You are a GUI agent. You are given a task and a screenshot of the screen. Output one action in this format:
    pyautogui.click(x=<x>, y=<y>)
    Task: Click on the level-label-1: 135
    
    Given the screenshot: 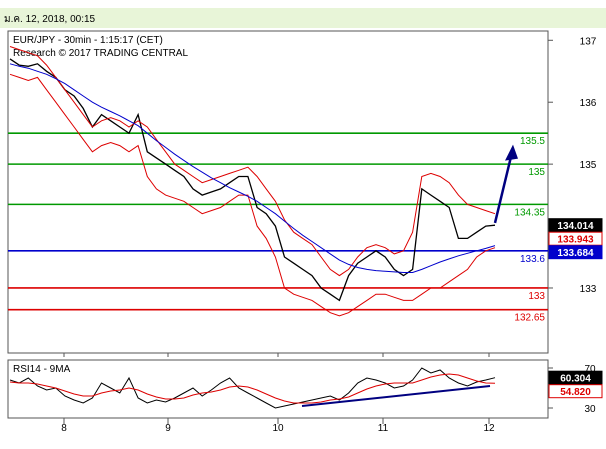 What is the action you would take?
    pyautogui.click(x=536, y=172)
    